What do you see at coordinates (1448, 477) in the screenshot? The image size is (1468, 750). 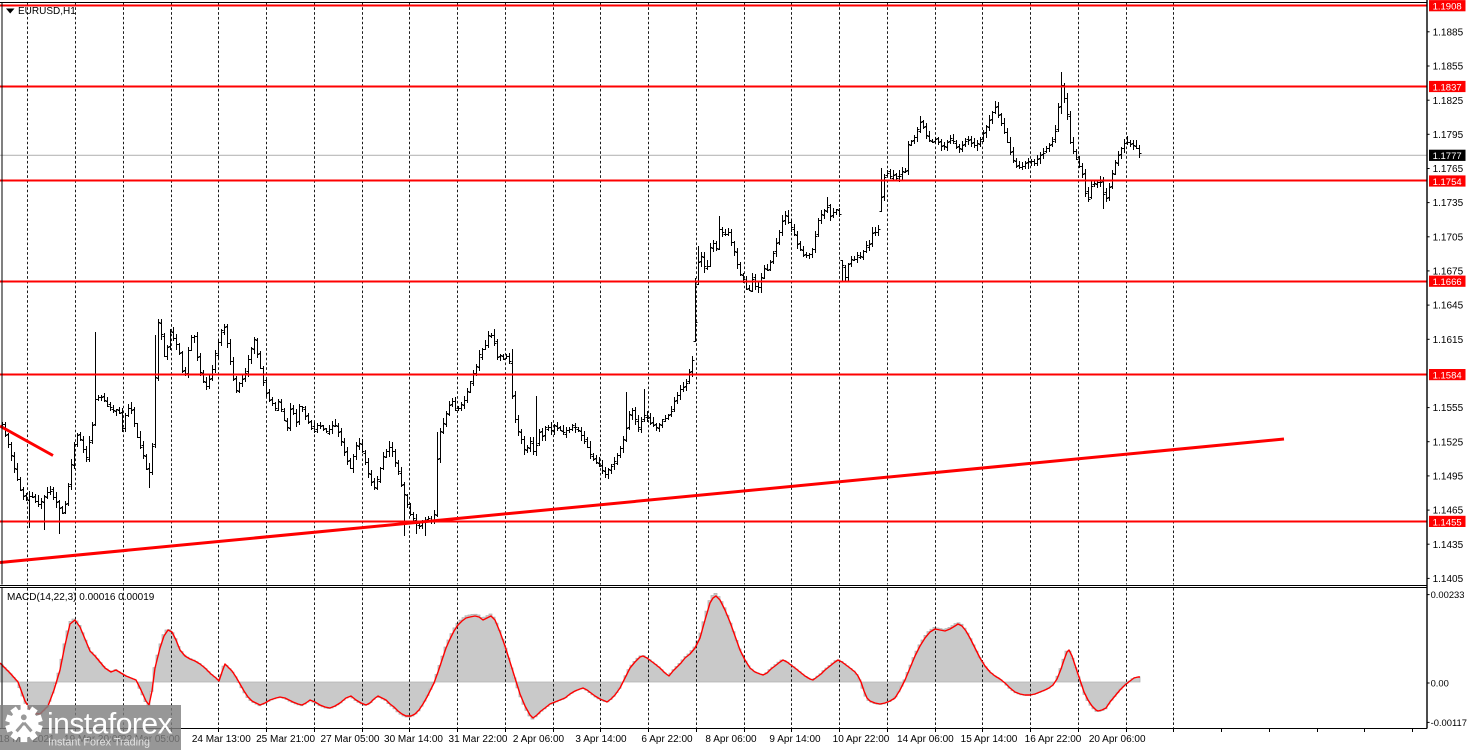 I see `svg-text: 1.1495` at bounding box center [1448, 477].